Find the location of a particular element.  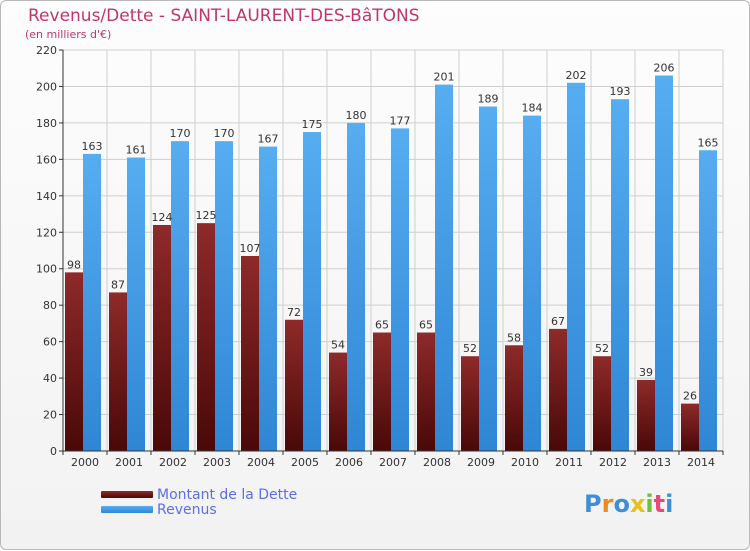

x-tick-label: 2006 is located at coordinates (349, 462).